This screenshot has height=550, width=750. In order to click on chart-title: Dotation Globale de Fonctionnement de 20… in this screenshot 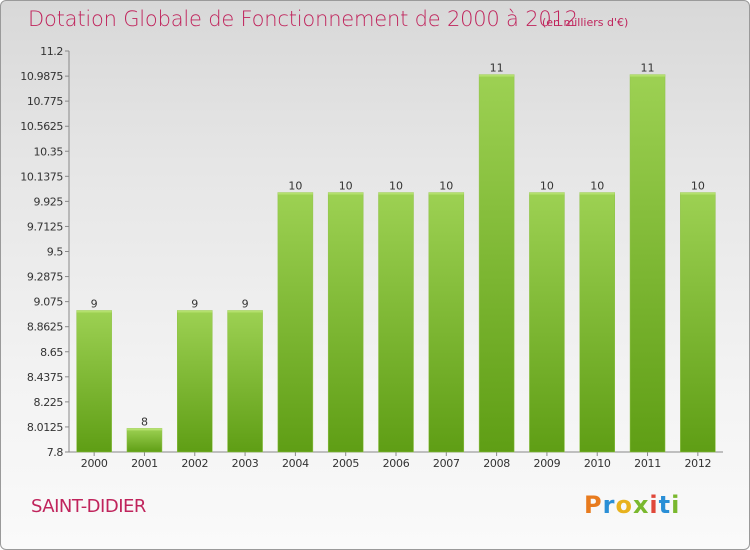, I will do `click(303, 19)`.